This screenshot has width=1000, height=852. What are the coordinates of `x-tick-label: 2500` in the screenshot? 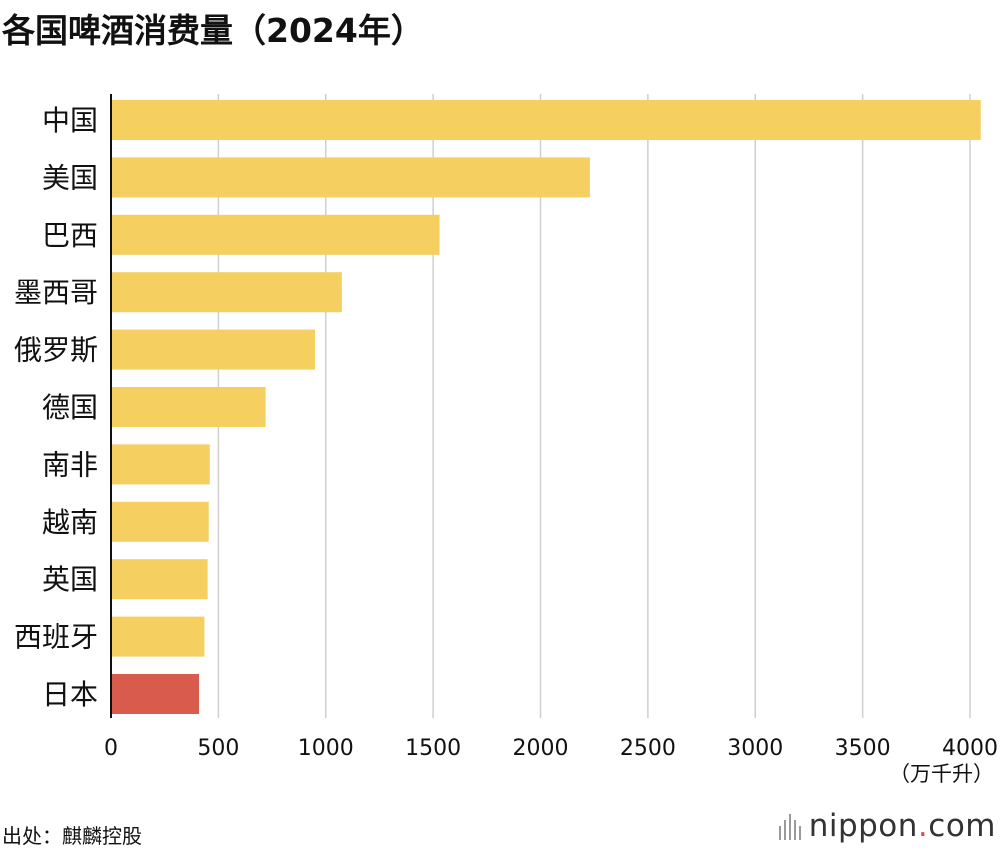 It's located at (648, 748).